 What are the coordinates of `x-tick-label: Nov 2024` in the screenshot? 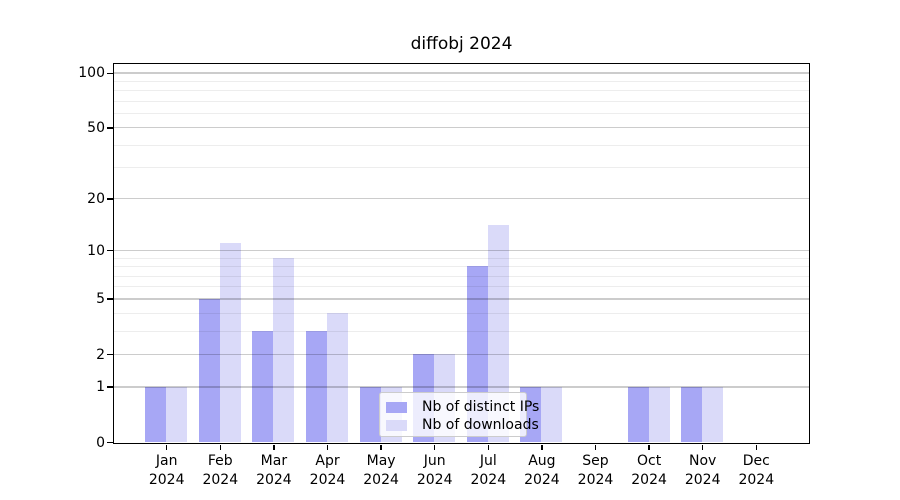 It's located at (702, 470).